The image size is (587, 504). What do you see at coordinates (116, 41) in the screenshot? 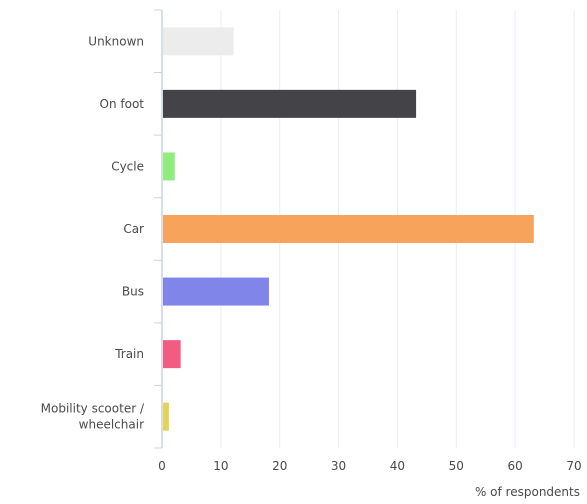
I see `category-label: Unknown` at bounding box center [116, 41].